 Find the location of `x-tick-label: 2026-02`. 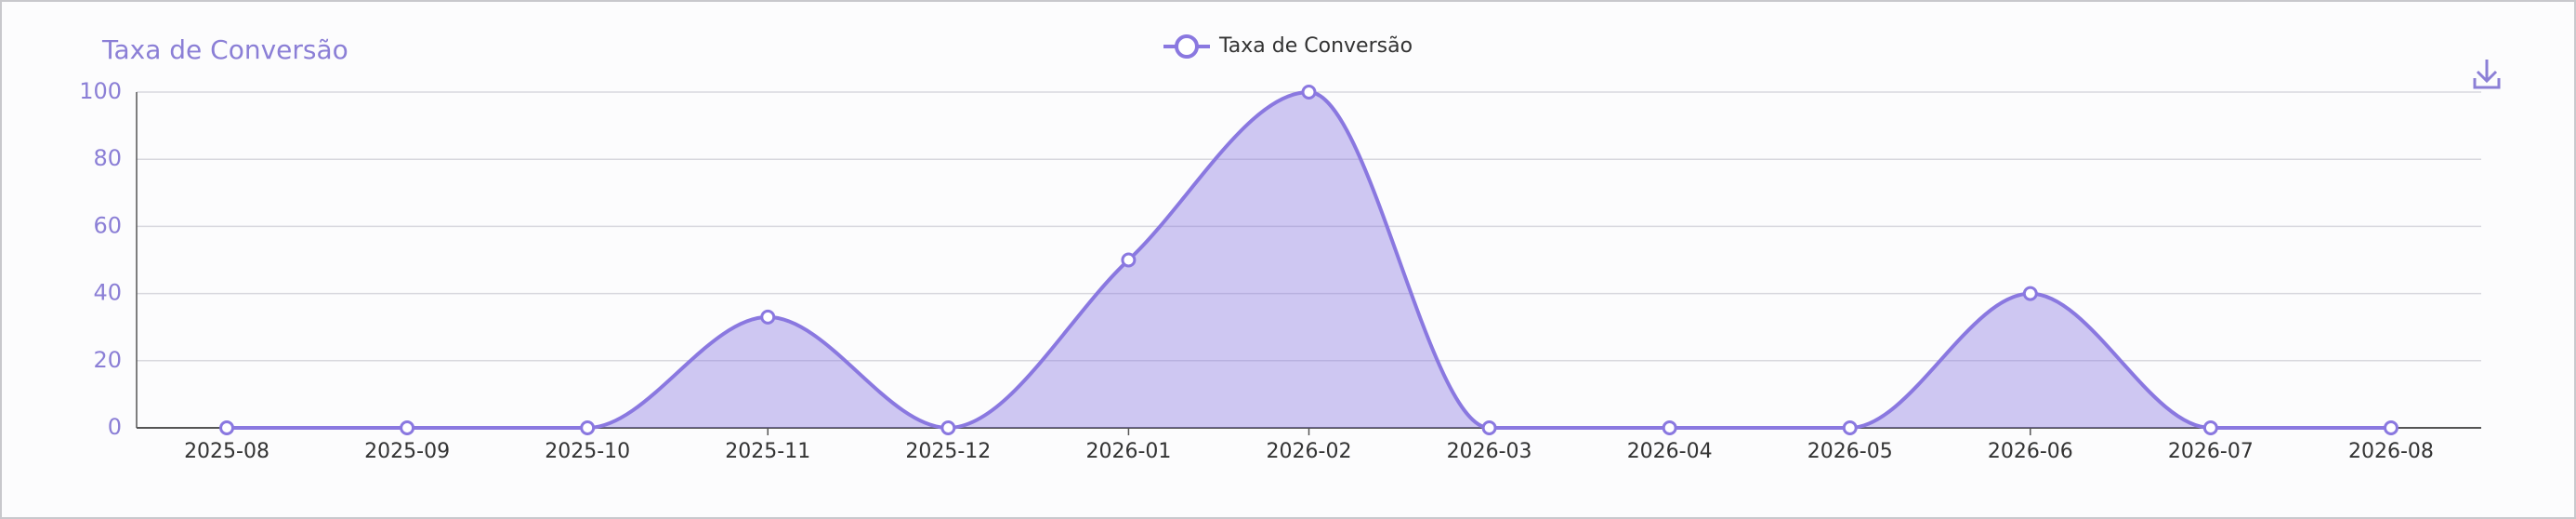

x-tick-label: 2026-02 is located at coordinates (1309, 451).